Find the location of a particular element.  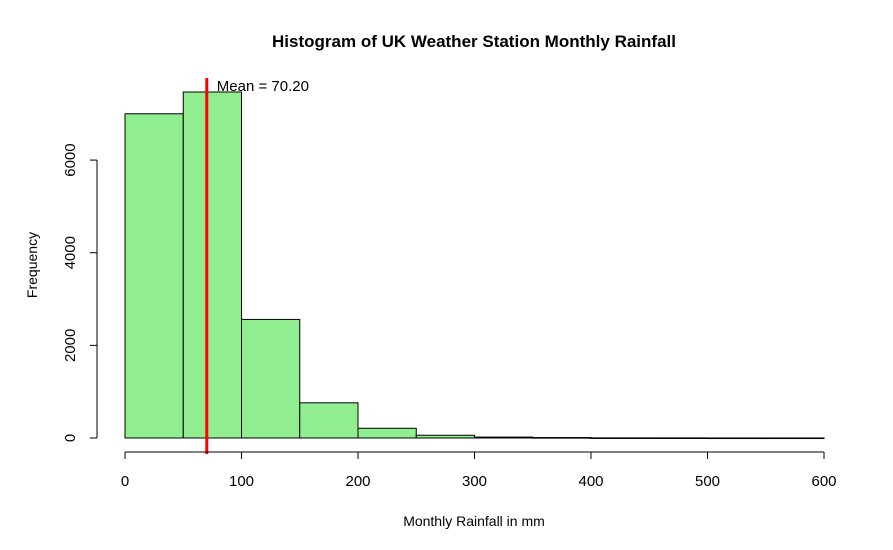

y-tick-label: 6000 is located at coordinates (70, 159).